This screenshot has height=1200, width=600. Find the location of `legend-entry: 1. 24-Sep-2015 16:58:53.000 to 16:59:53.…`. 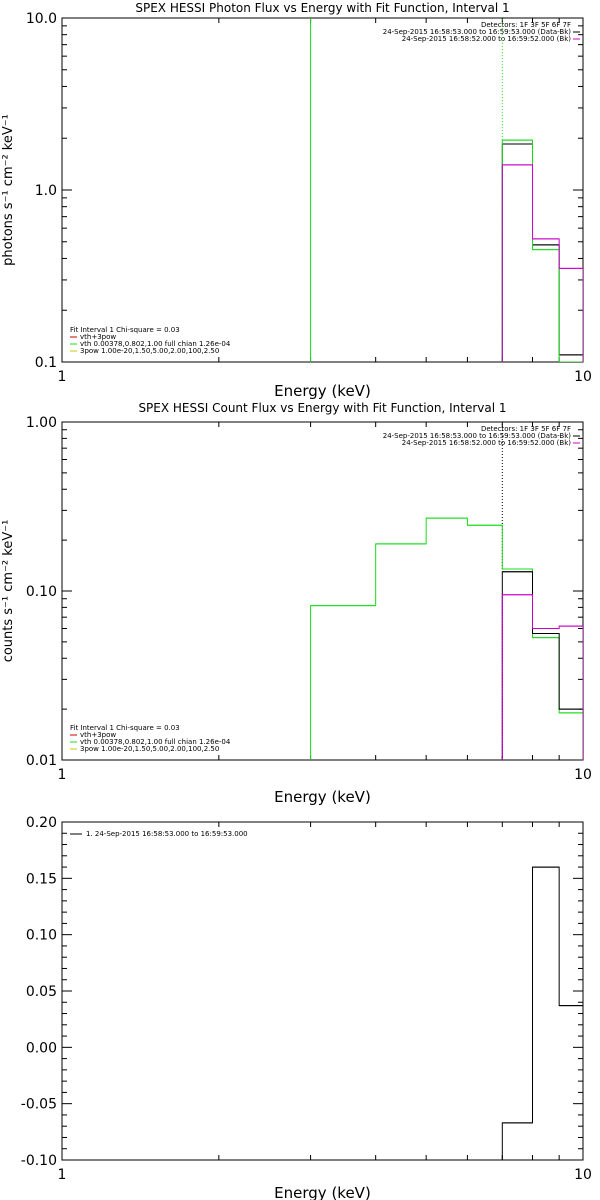

legend-entry: 1. 24-Sep-2015 16:58:53.000 to 16:59:53.… is located at coordinates (167, 834).